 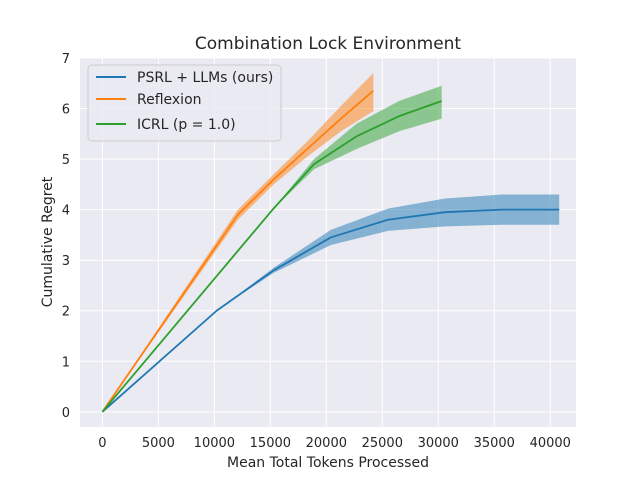 I want to click on chart-title: Combination Lock Environment, so click(x=328, y=44).